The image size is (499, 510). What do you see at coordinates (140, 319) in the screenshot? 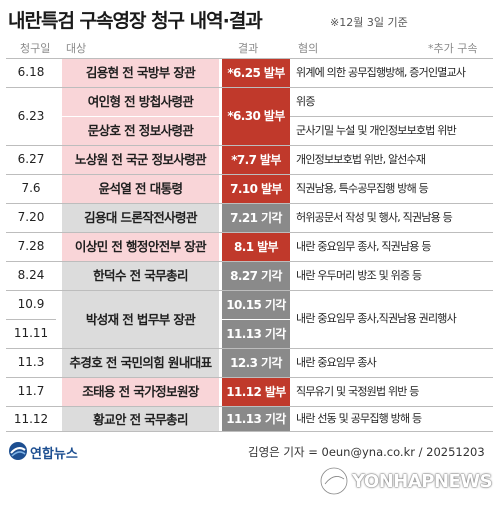
I see `row-target: 박성재 전 법무부 장관` at bounding box center [140, 319].